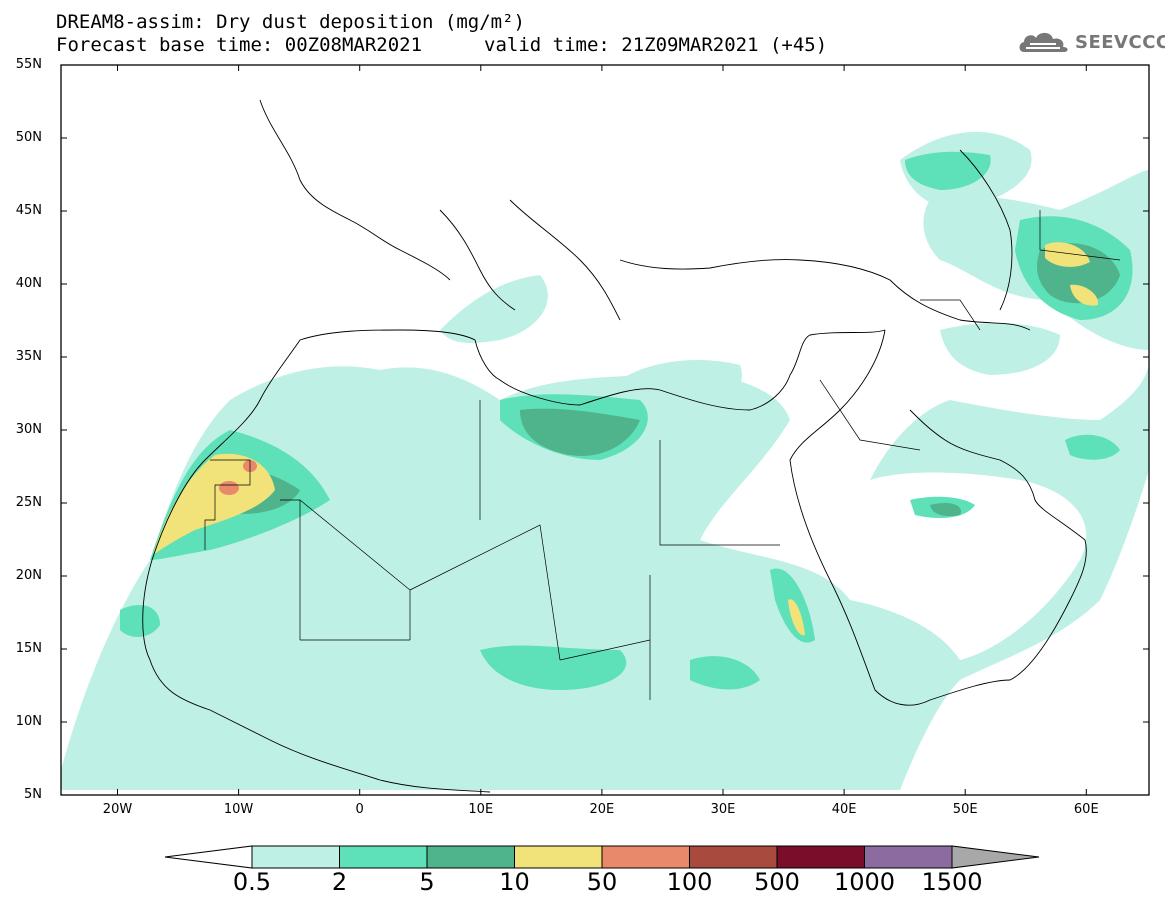  I want to click on logo-text: SEEVCCC, so click(1120, 42).